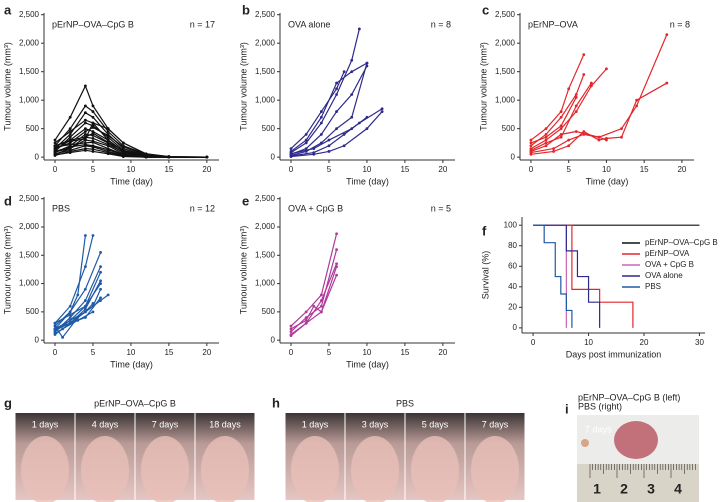 The height and width of the screenshot is (502, 722). I want to click on photo-caption: 3 days, so click(375, 424).